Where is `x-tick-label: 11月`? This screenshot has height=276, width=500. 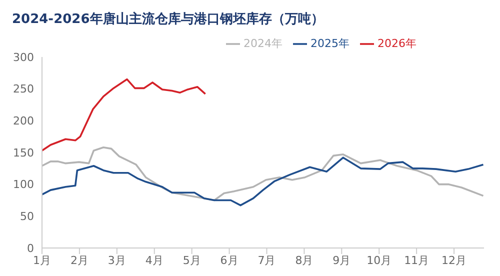 x-tick-label: 11月 is located at coordinates (417, 260).